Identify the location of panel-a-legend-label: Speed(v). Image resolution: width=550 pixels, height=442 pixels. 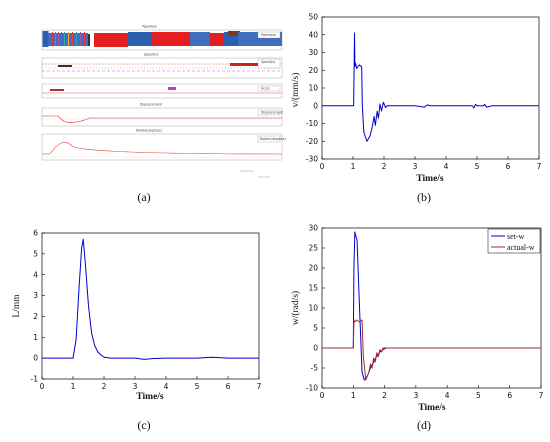
(268, 62).